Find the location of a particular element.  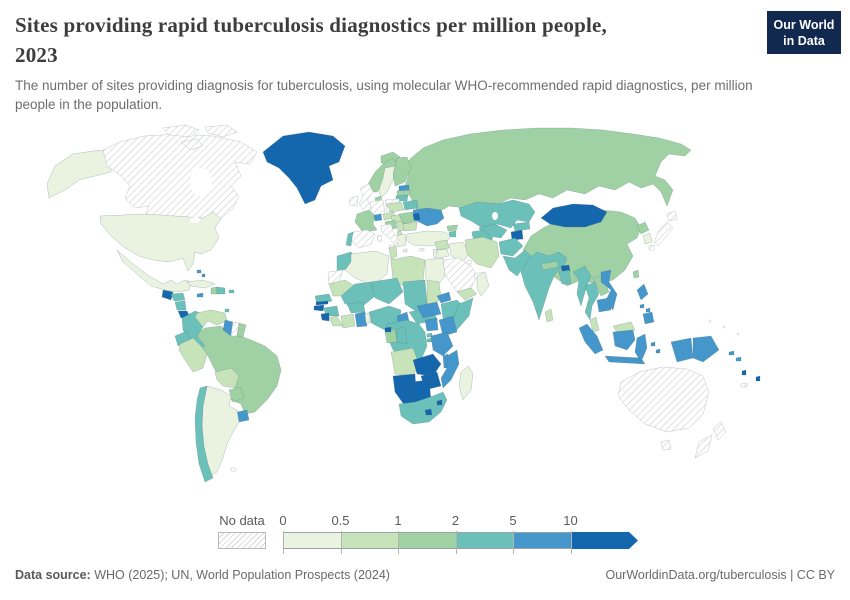

country-kuwait is located at coordinates (469, 262).